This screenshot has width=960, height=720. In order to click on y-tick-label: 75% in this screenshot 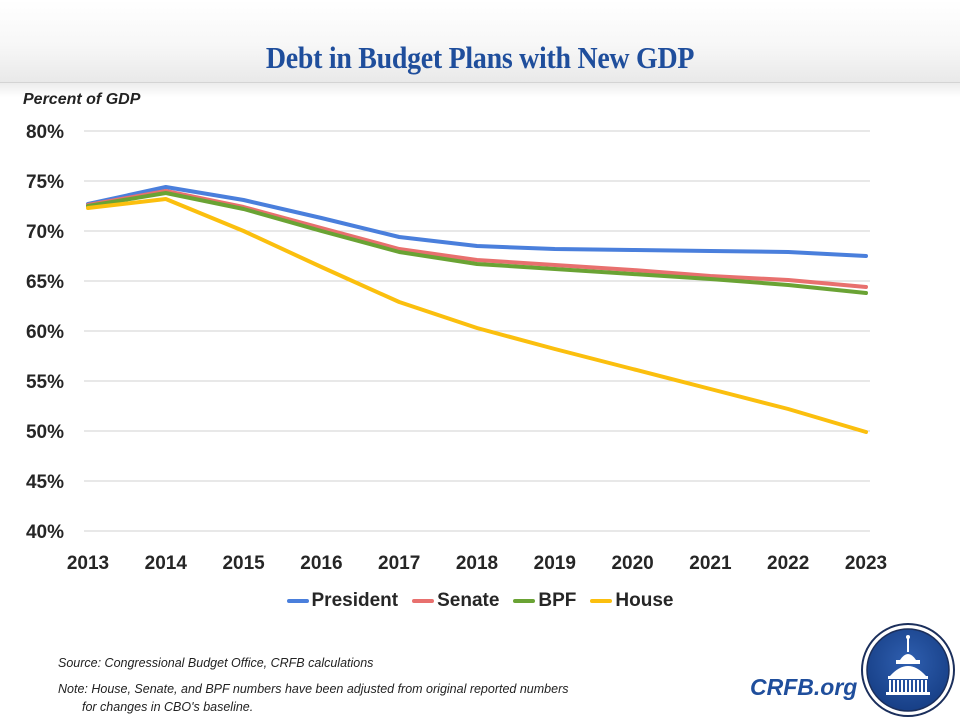, I will do `click(45, 182)`.